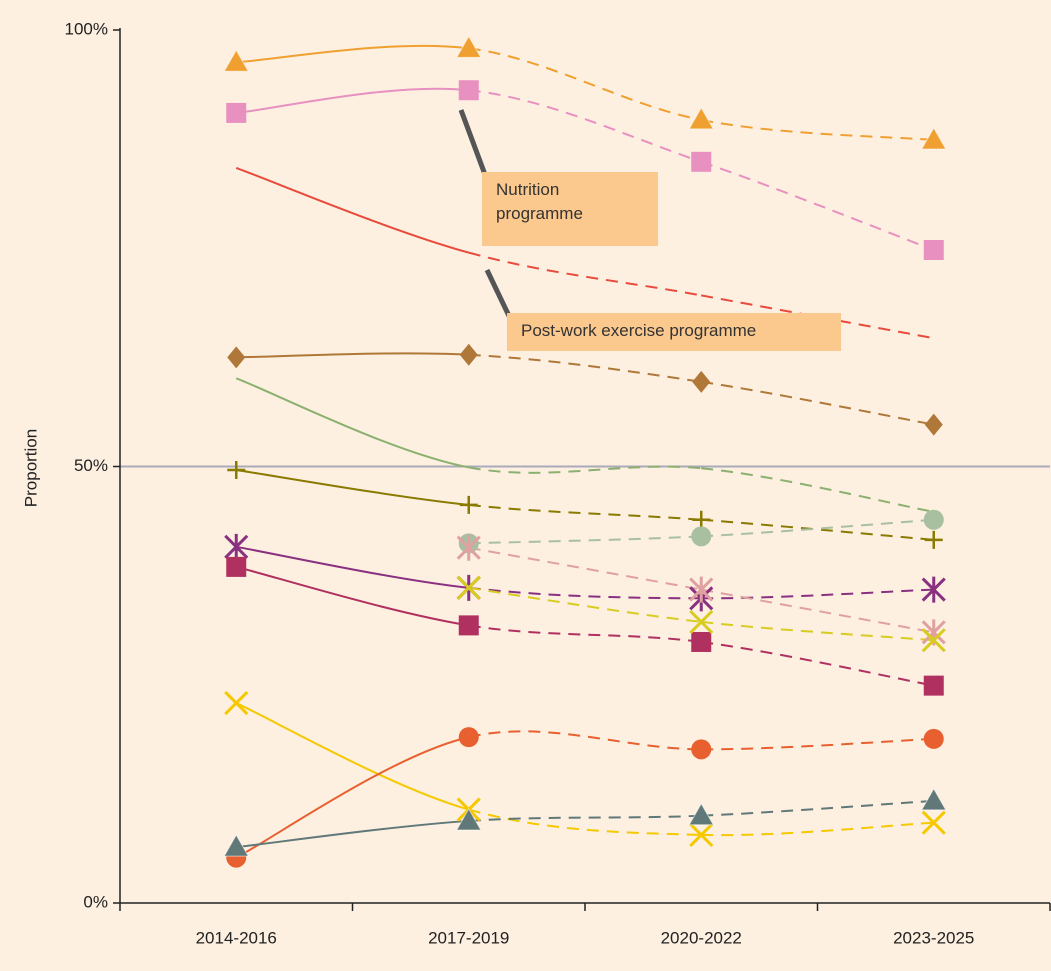 The width and height of the screenshot is (1051, 971). Describe the element at coordinates (468, 937) in the screenshot. I see `x-tick-label: 2017-2019` at that location.